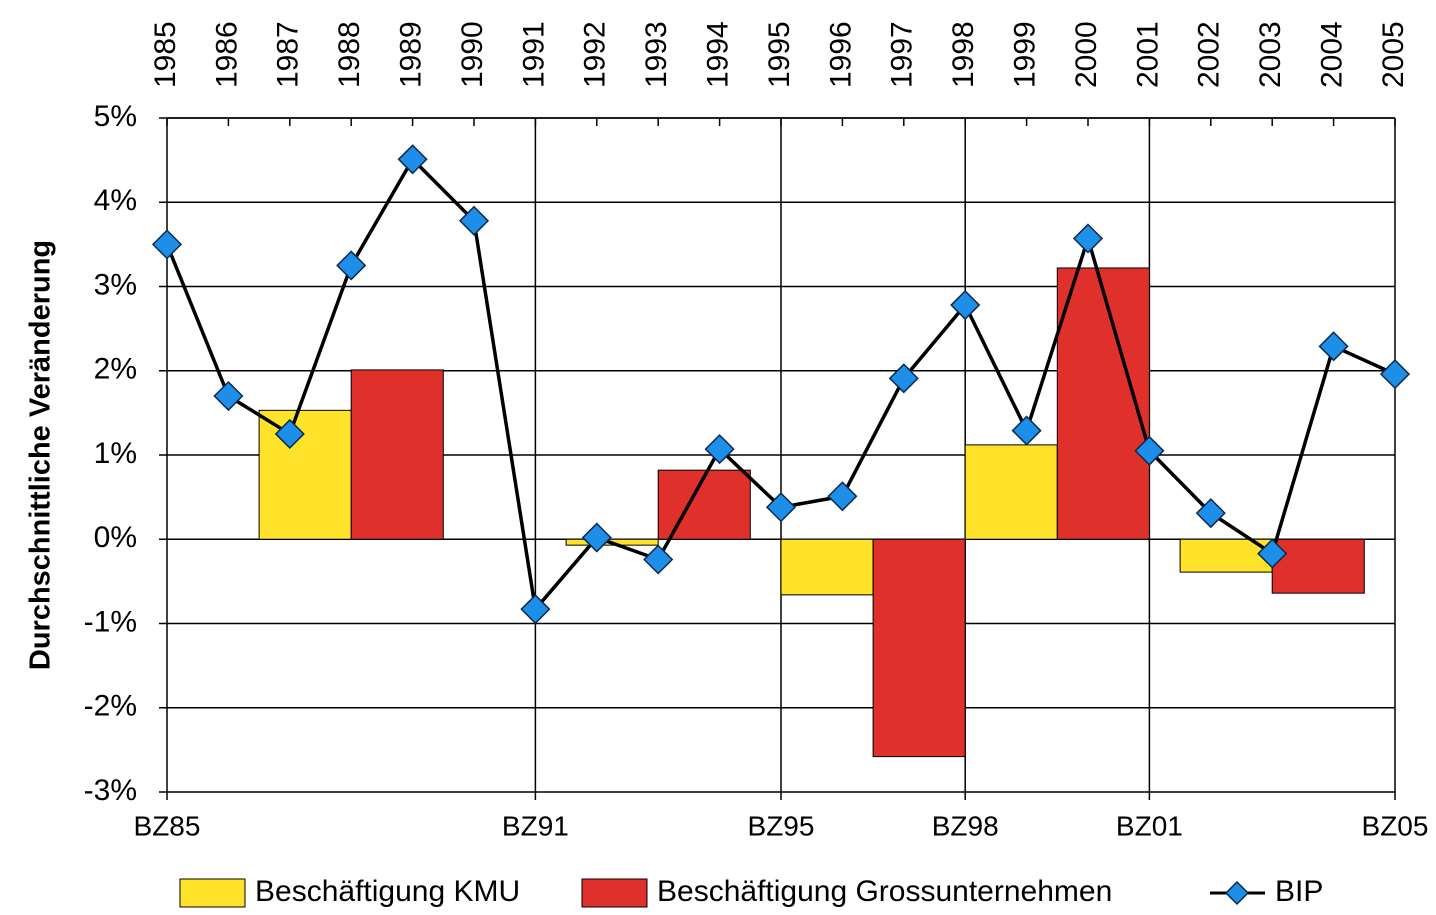 The image size is (1436, 915). Describe the element at coordinates (718, 54) in the screenshot. I see `x-tick-label: 1994` at that location.